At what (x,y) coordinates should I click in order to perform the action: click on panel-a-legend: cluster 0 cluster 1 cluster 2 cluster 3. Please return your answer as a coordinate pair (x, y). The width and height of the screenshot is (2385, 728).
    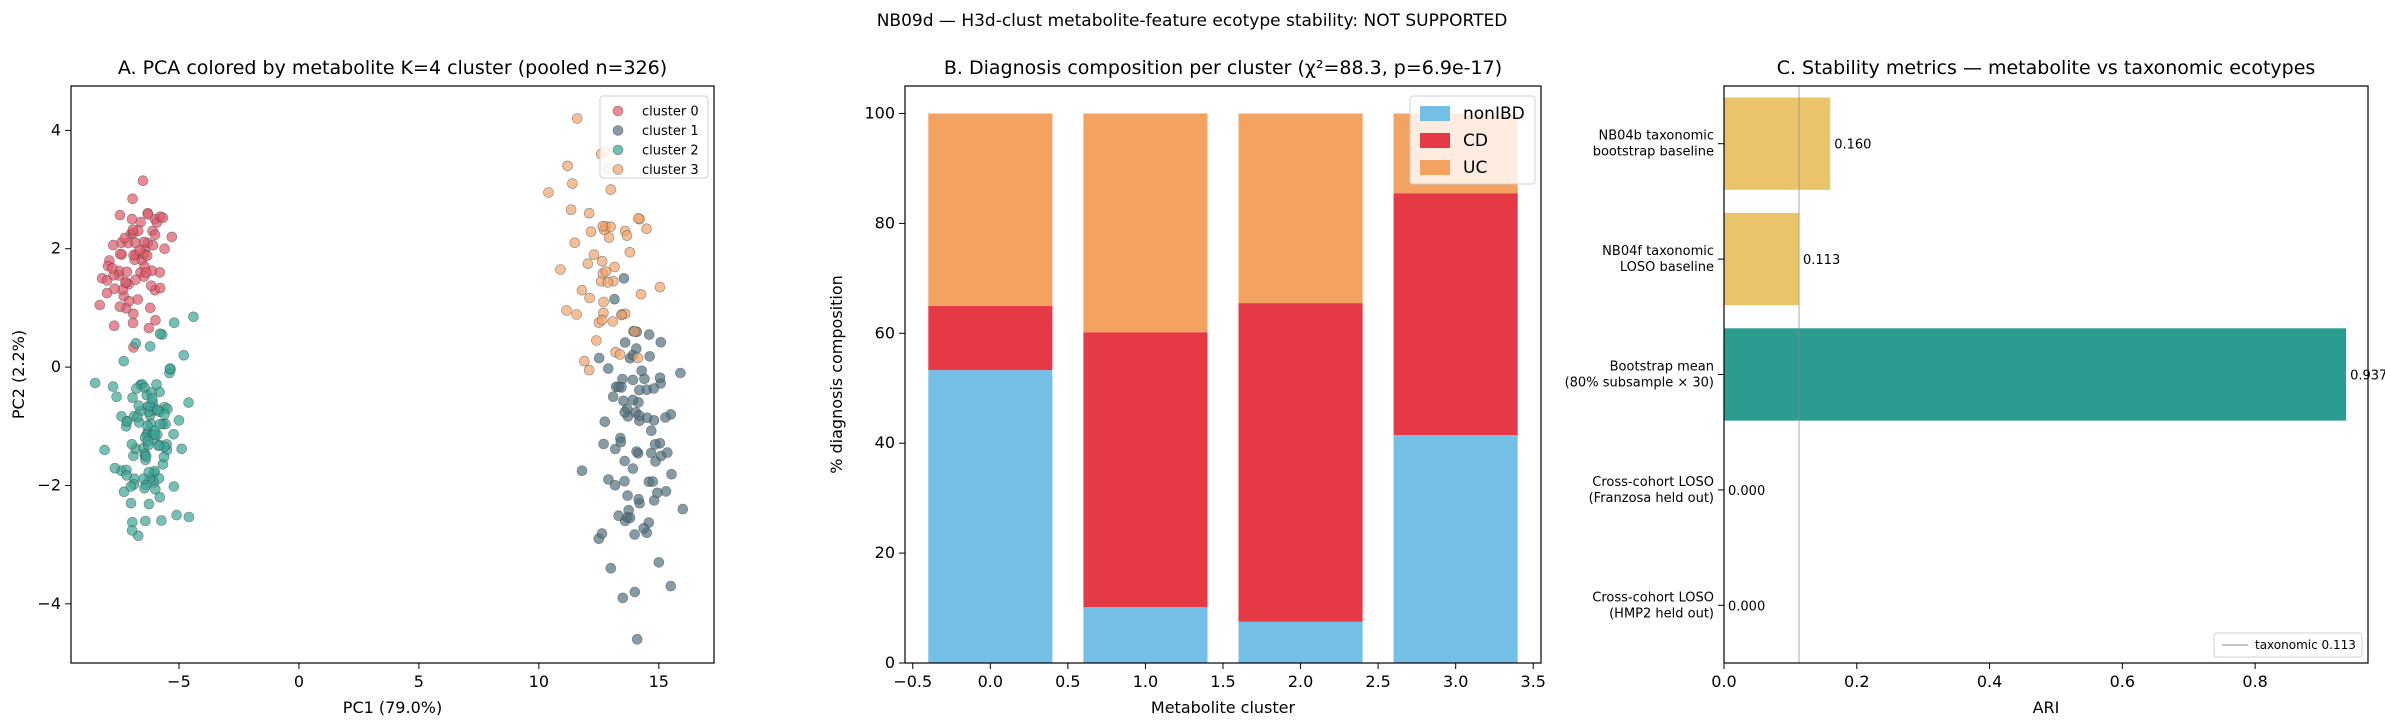
    Looking at the image, I should click on (654, 137).